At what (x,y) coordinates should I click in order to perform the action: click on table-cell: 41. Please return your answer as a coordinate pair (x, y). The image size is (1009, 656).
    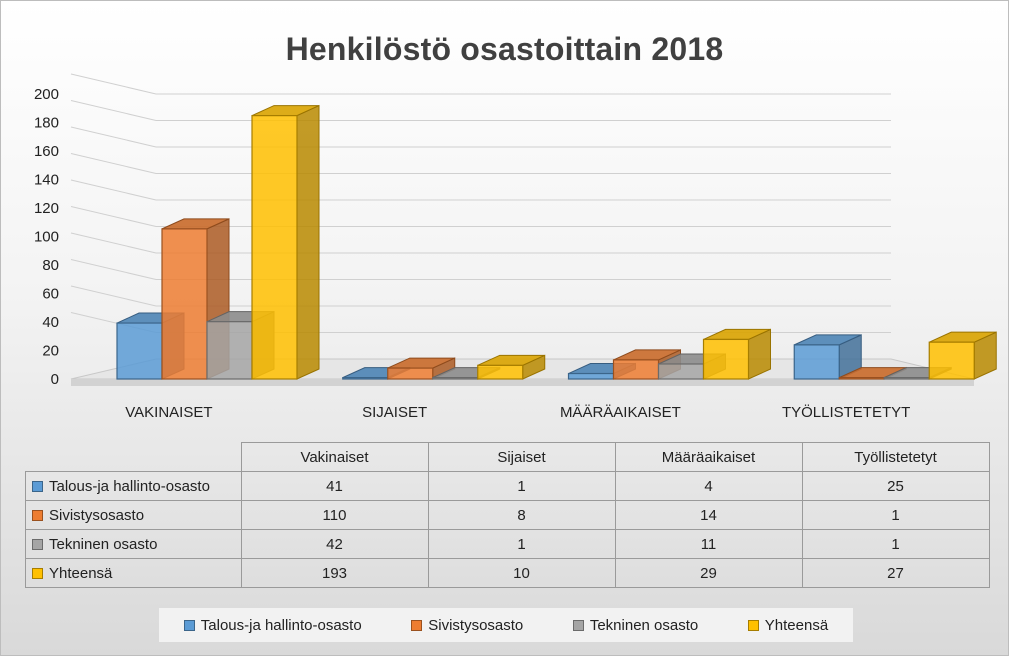
    Looking at the image, I should click on (334, 486).